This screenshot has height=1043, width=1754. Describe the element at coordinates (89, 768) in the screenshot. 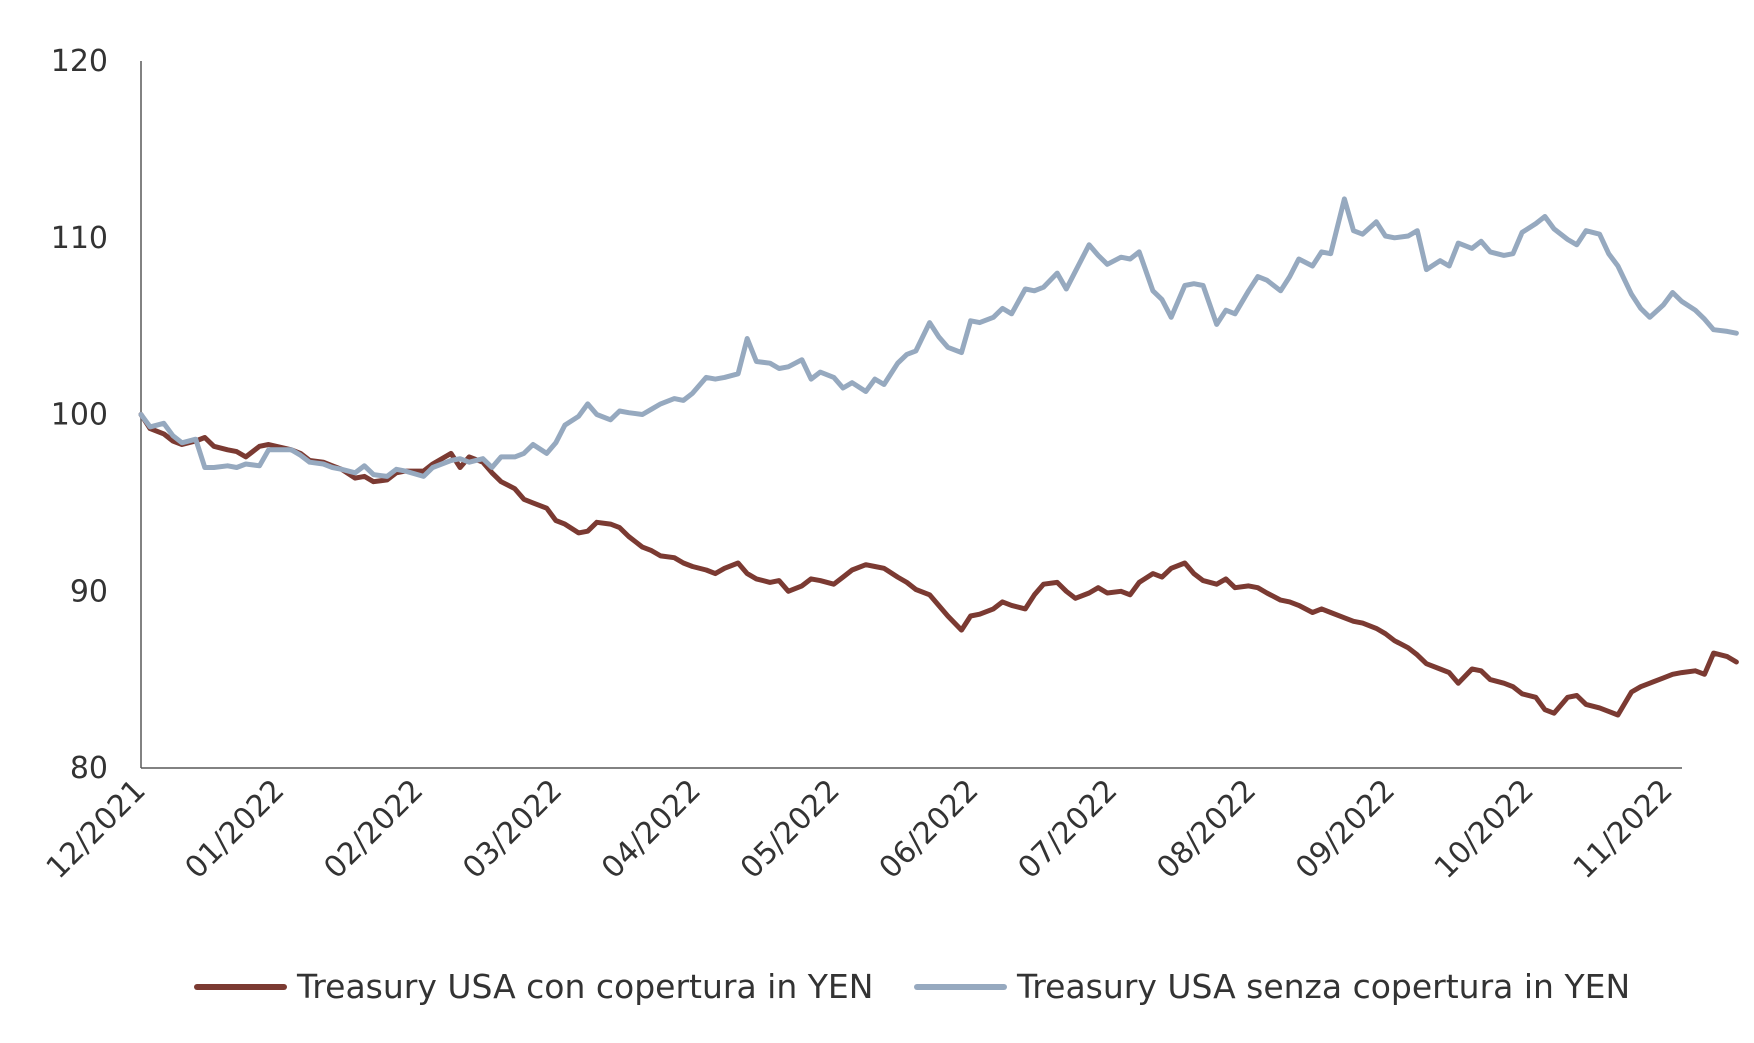

I see `y-tick-label: 80` at that location.